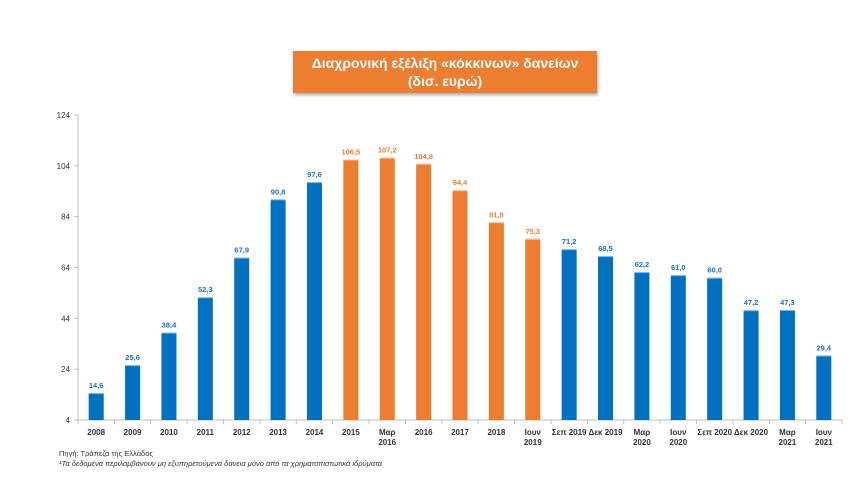 This screenshot has width=862, height=484. I want to click on bar-value-label: 107,2, so click(387, 150).